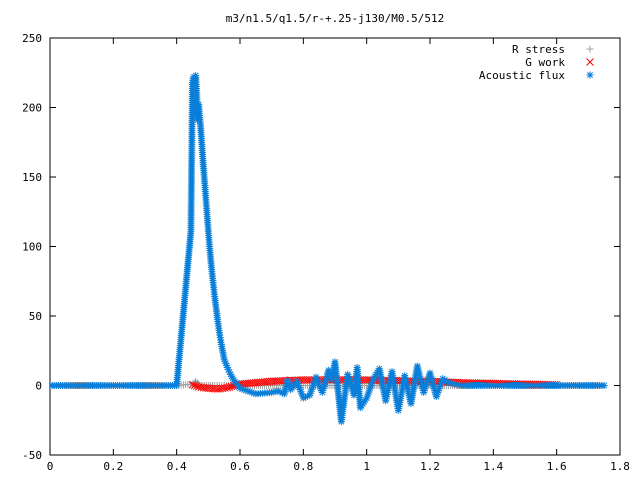 The width and height of the screenshot is (640, 480). What do you see at coordinates (522, 75) in the screenshot?
I see `legend-label: Acoustic flux` at bounding box center [522, 75].